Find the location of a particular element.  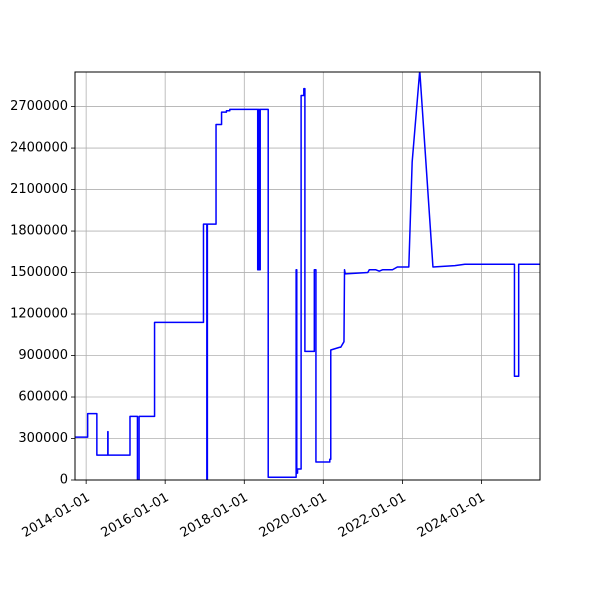

y-tick-label: 1200000 is located at coordinates (39, 314).